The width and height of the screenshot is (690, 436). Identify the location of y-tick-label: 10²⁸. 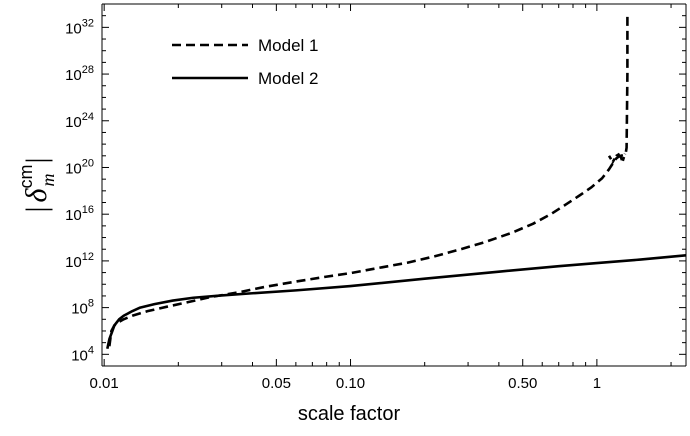
(79, 74).